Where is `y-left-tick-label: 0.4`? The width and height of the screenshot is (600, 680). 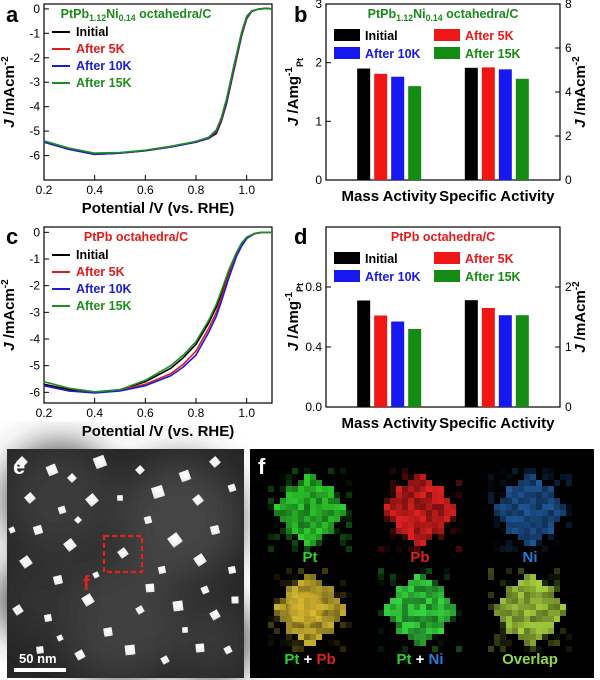 y-left-tick-label: 0.4 is located at coordinates (313, 347).